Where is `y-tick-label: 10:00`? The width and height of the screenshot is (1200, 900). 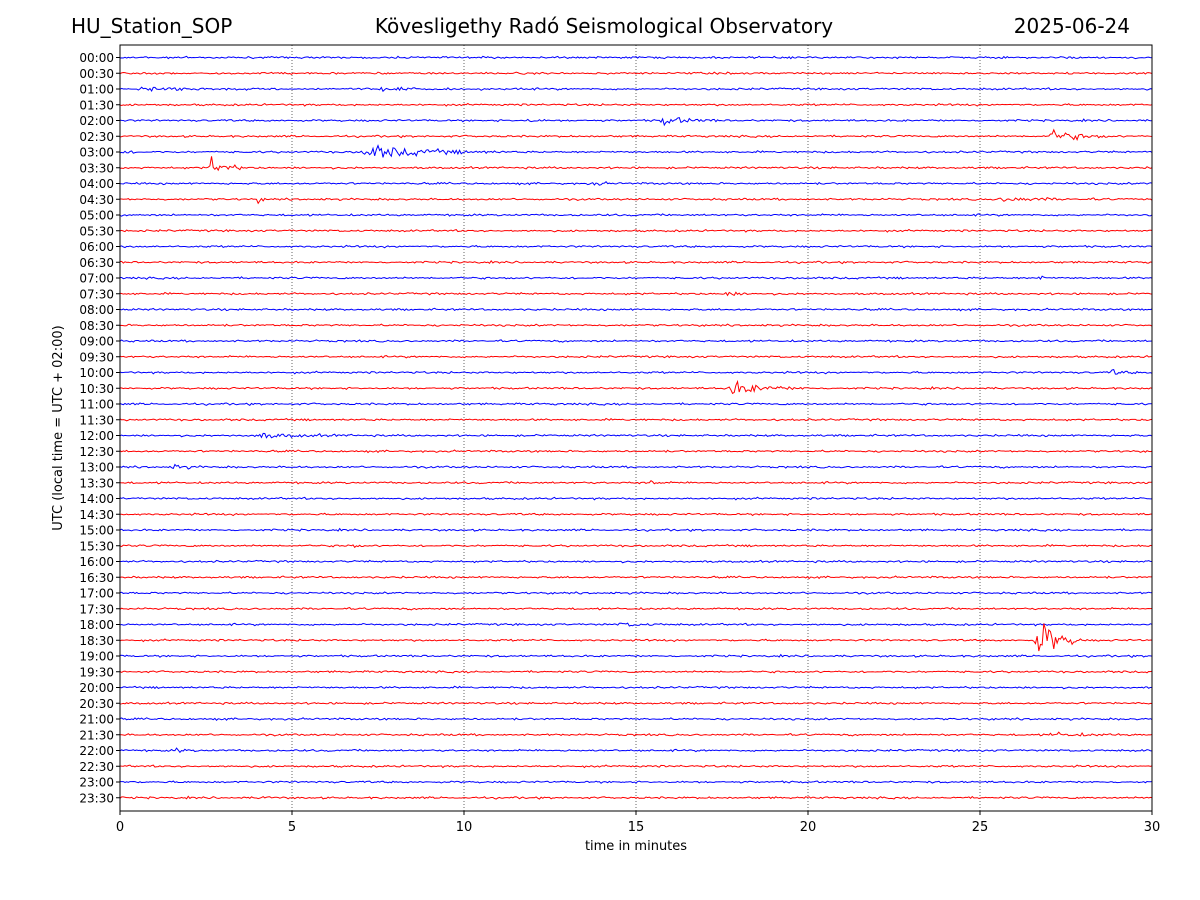 y-tick-label: 10:00 is located at coordinates (96, 373).